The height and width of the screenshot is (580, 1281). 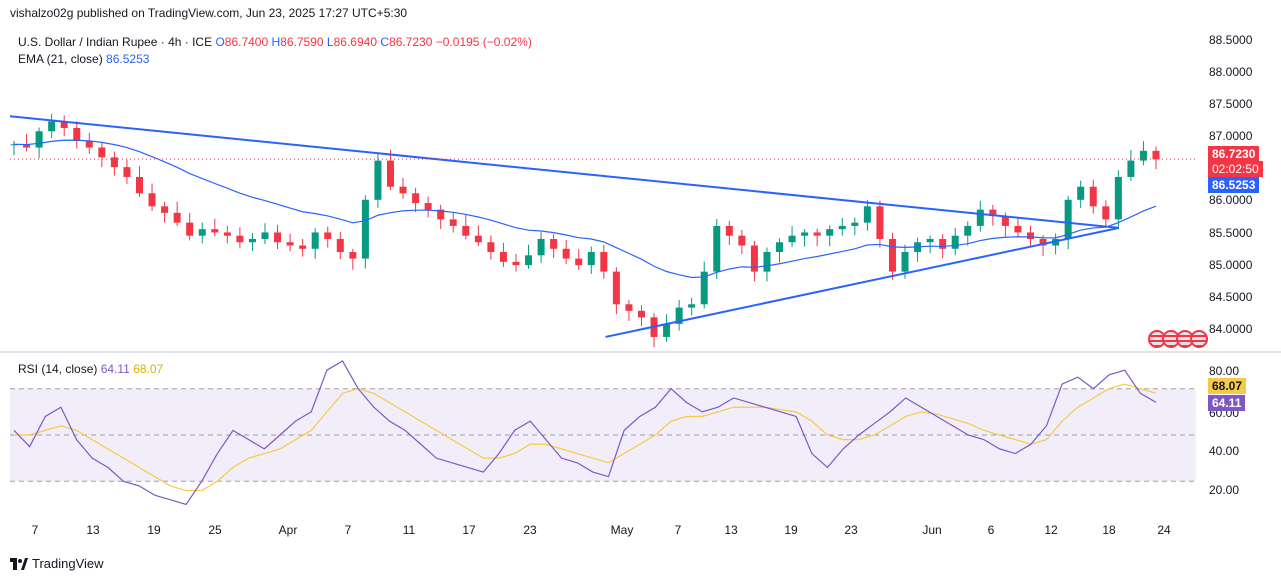 What do you see at coordinates (1234, 154) in the screenshot?
I see `last-price-tag: 86.7230` at bounding box center [1234, 154].